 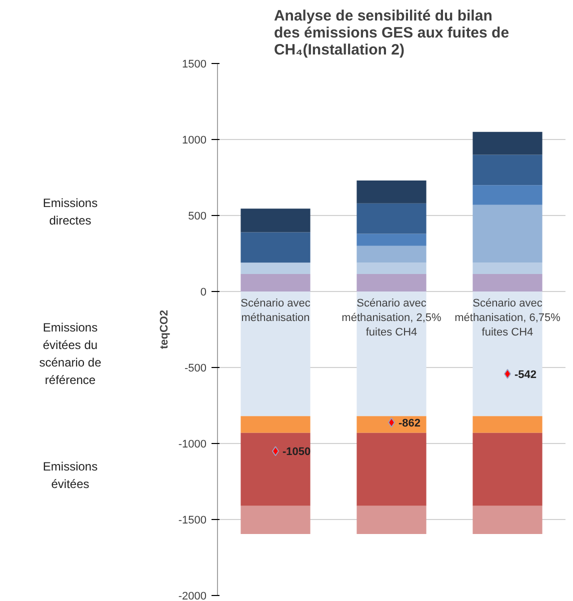 What do you see at coordinates (507, 318) in the screenshot?
I see `x-tick-label: Scénario avec méthanisation, 6,75% fuites CH4` at bounding box center [507, 318].